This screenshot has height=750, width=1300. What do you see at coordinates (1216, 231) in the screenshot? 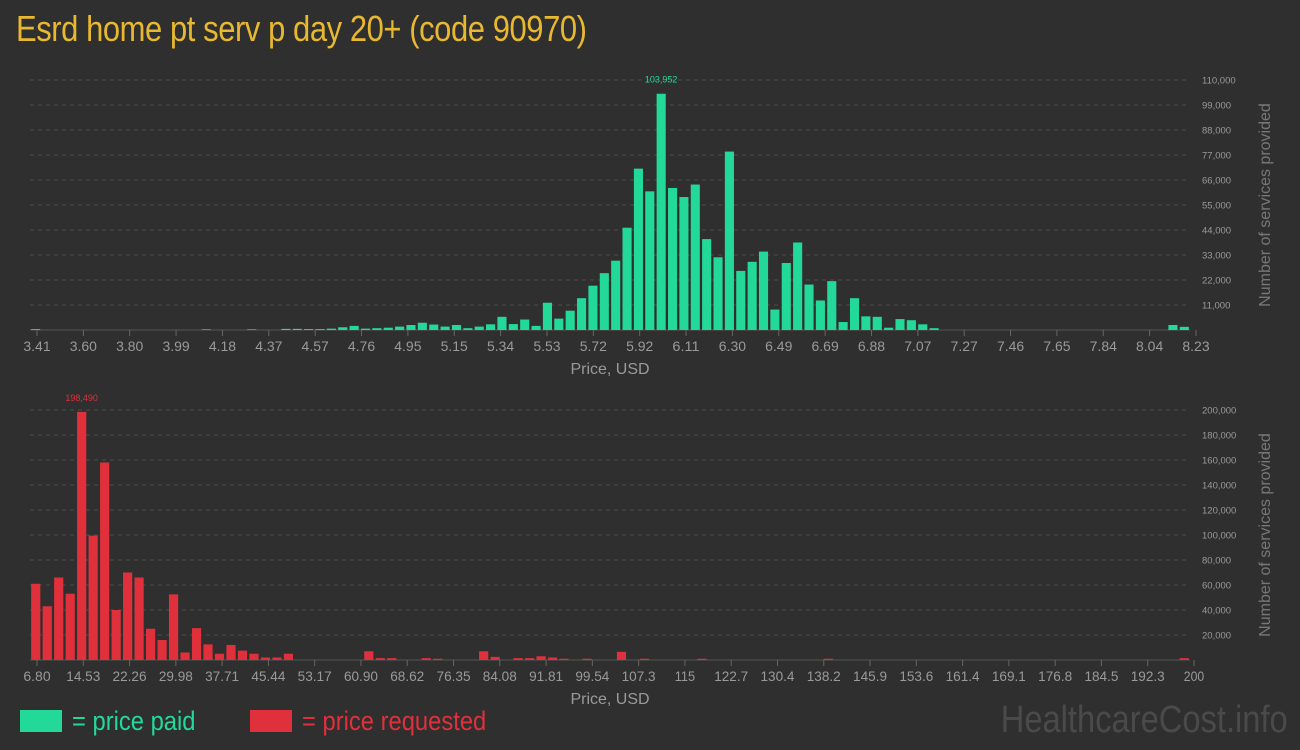
I see `y-tick-label: 44,000` at bounding box center [1216, 231].